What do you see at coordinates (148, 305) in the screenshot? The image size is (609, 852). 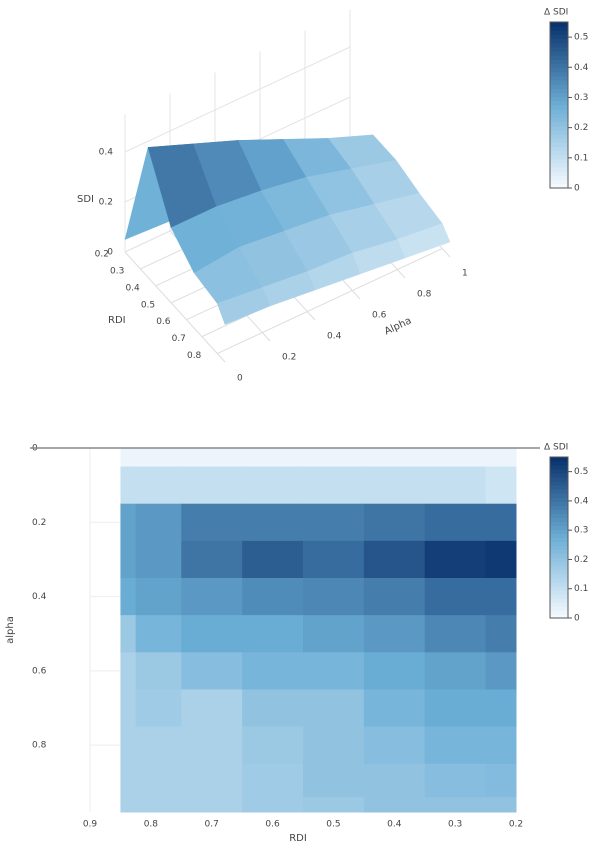 I see `x-tick-label: 0.5` at bounding box center [148, 305].